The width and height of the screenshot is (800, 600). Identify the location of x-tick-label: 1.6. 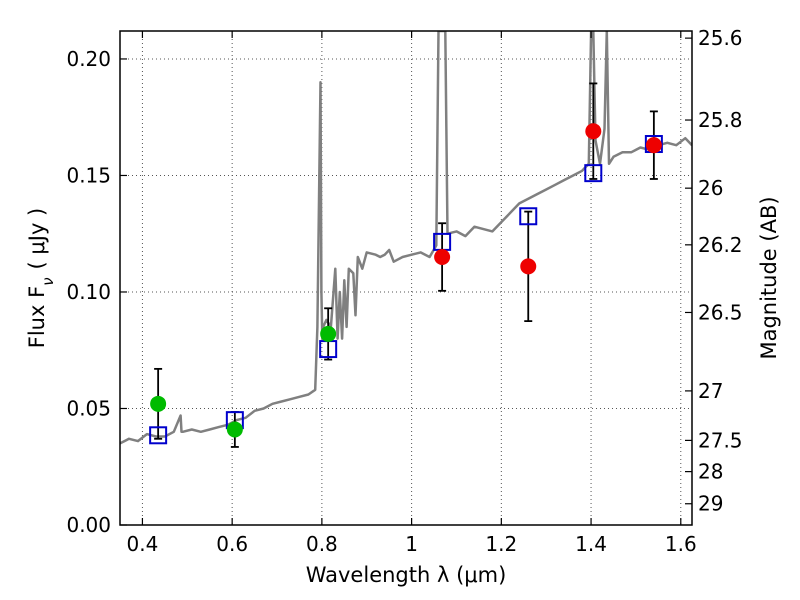
(681, 544).